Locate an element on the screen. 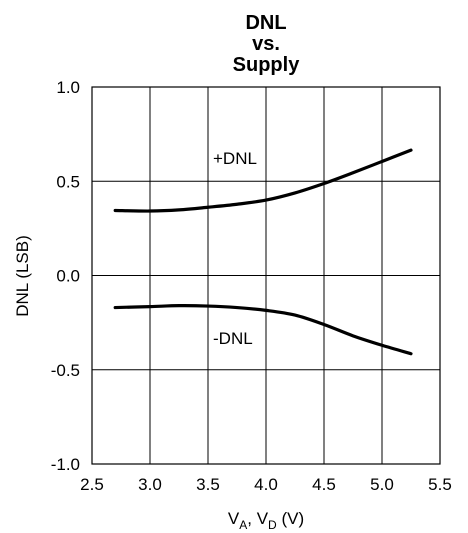 The width and height of the screenshot is (468, 533). y-tick-label-0: 1.0 is located at coordinates (68, 87).